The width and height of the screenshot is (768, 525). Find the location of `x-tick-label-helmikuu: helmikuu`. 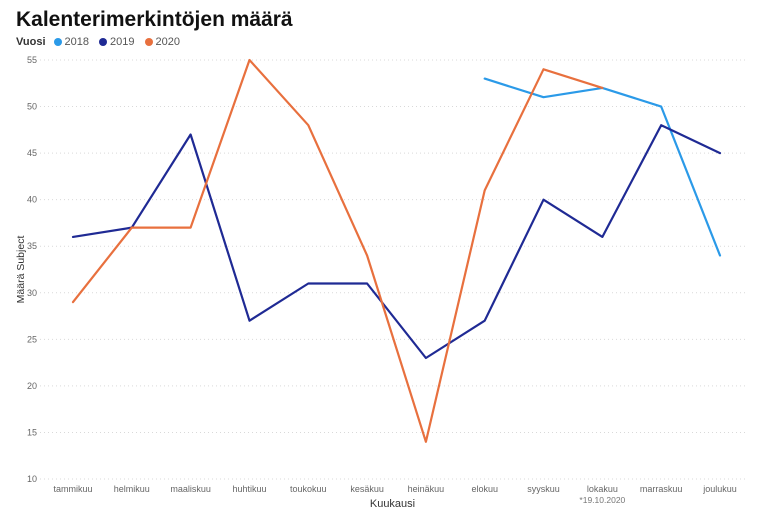

x-tick-label-helmikuu: helmikuu is located at coordinates (132, 489).